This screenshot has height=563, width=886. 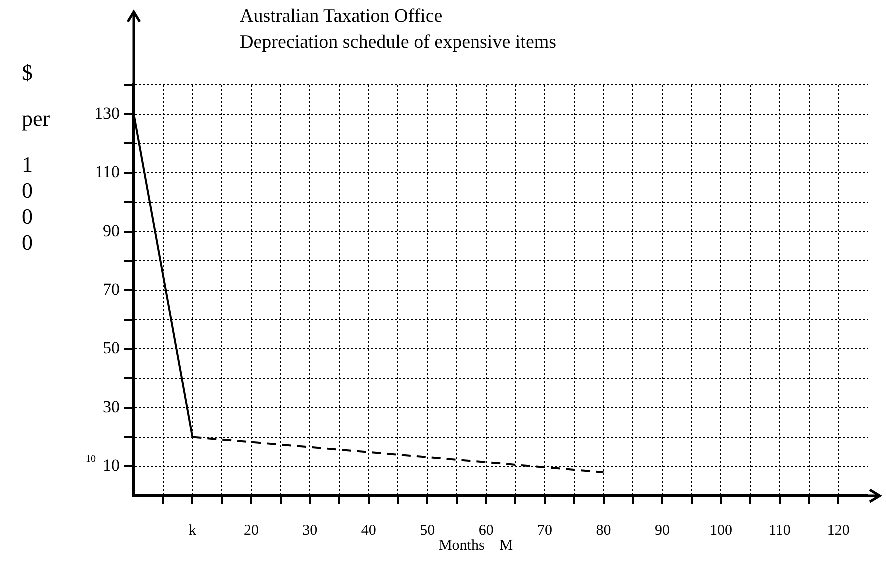 I want to click on x-tick-label: 30, so click(x=310, y=530).